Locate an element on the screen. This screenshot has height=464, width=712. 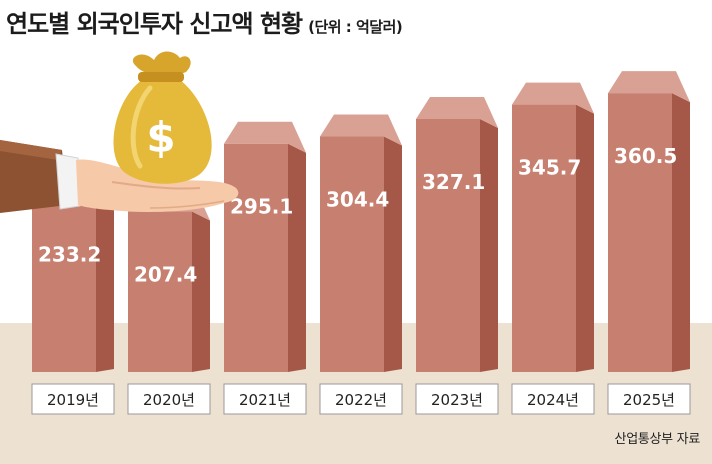
bar-value-label: 207.4 is located at coordinates (165, 275).